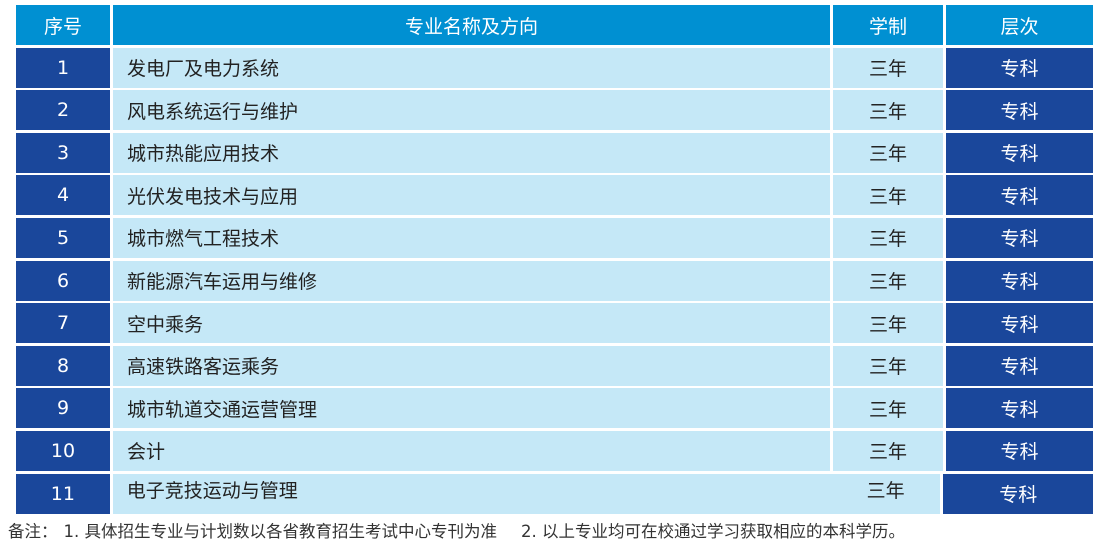  What do you see at coordinates (471, 25) in the screenshot?
I see `header-major: 专业名称及方向` at bounding box center [471, 25].